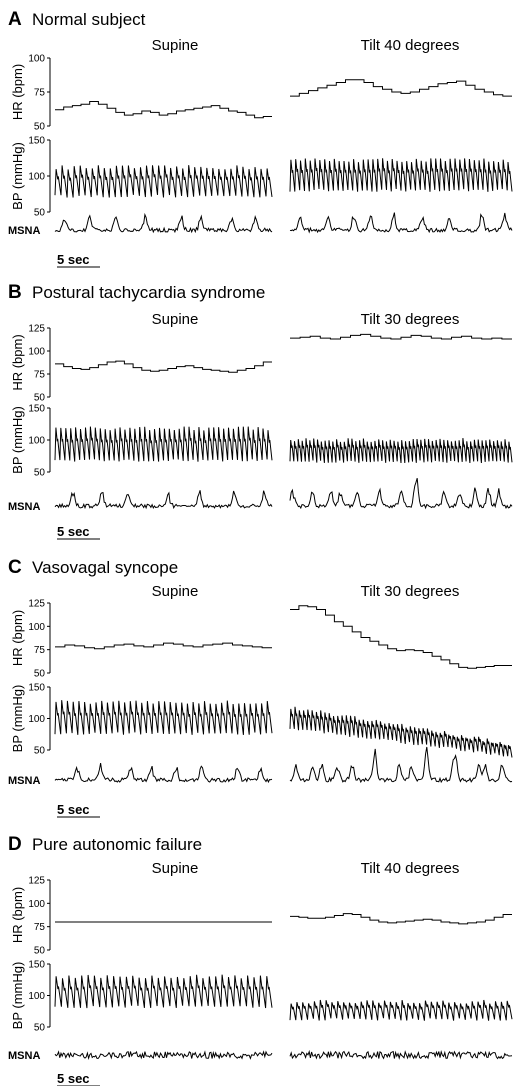  I want to click on panel-a-scale-label: 5 sec, so click(73, 259).